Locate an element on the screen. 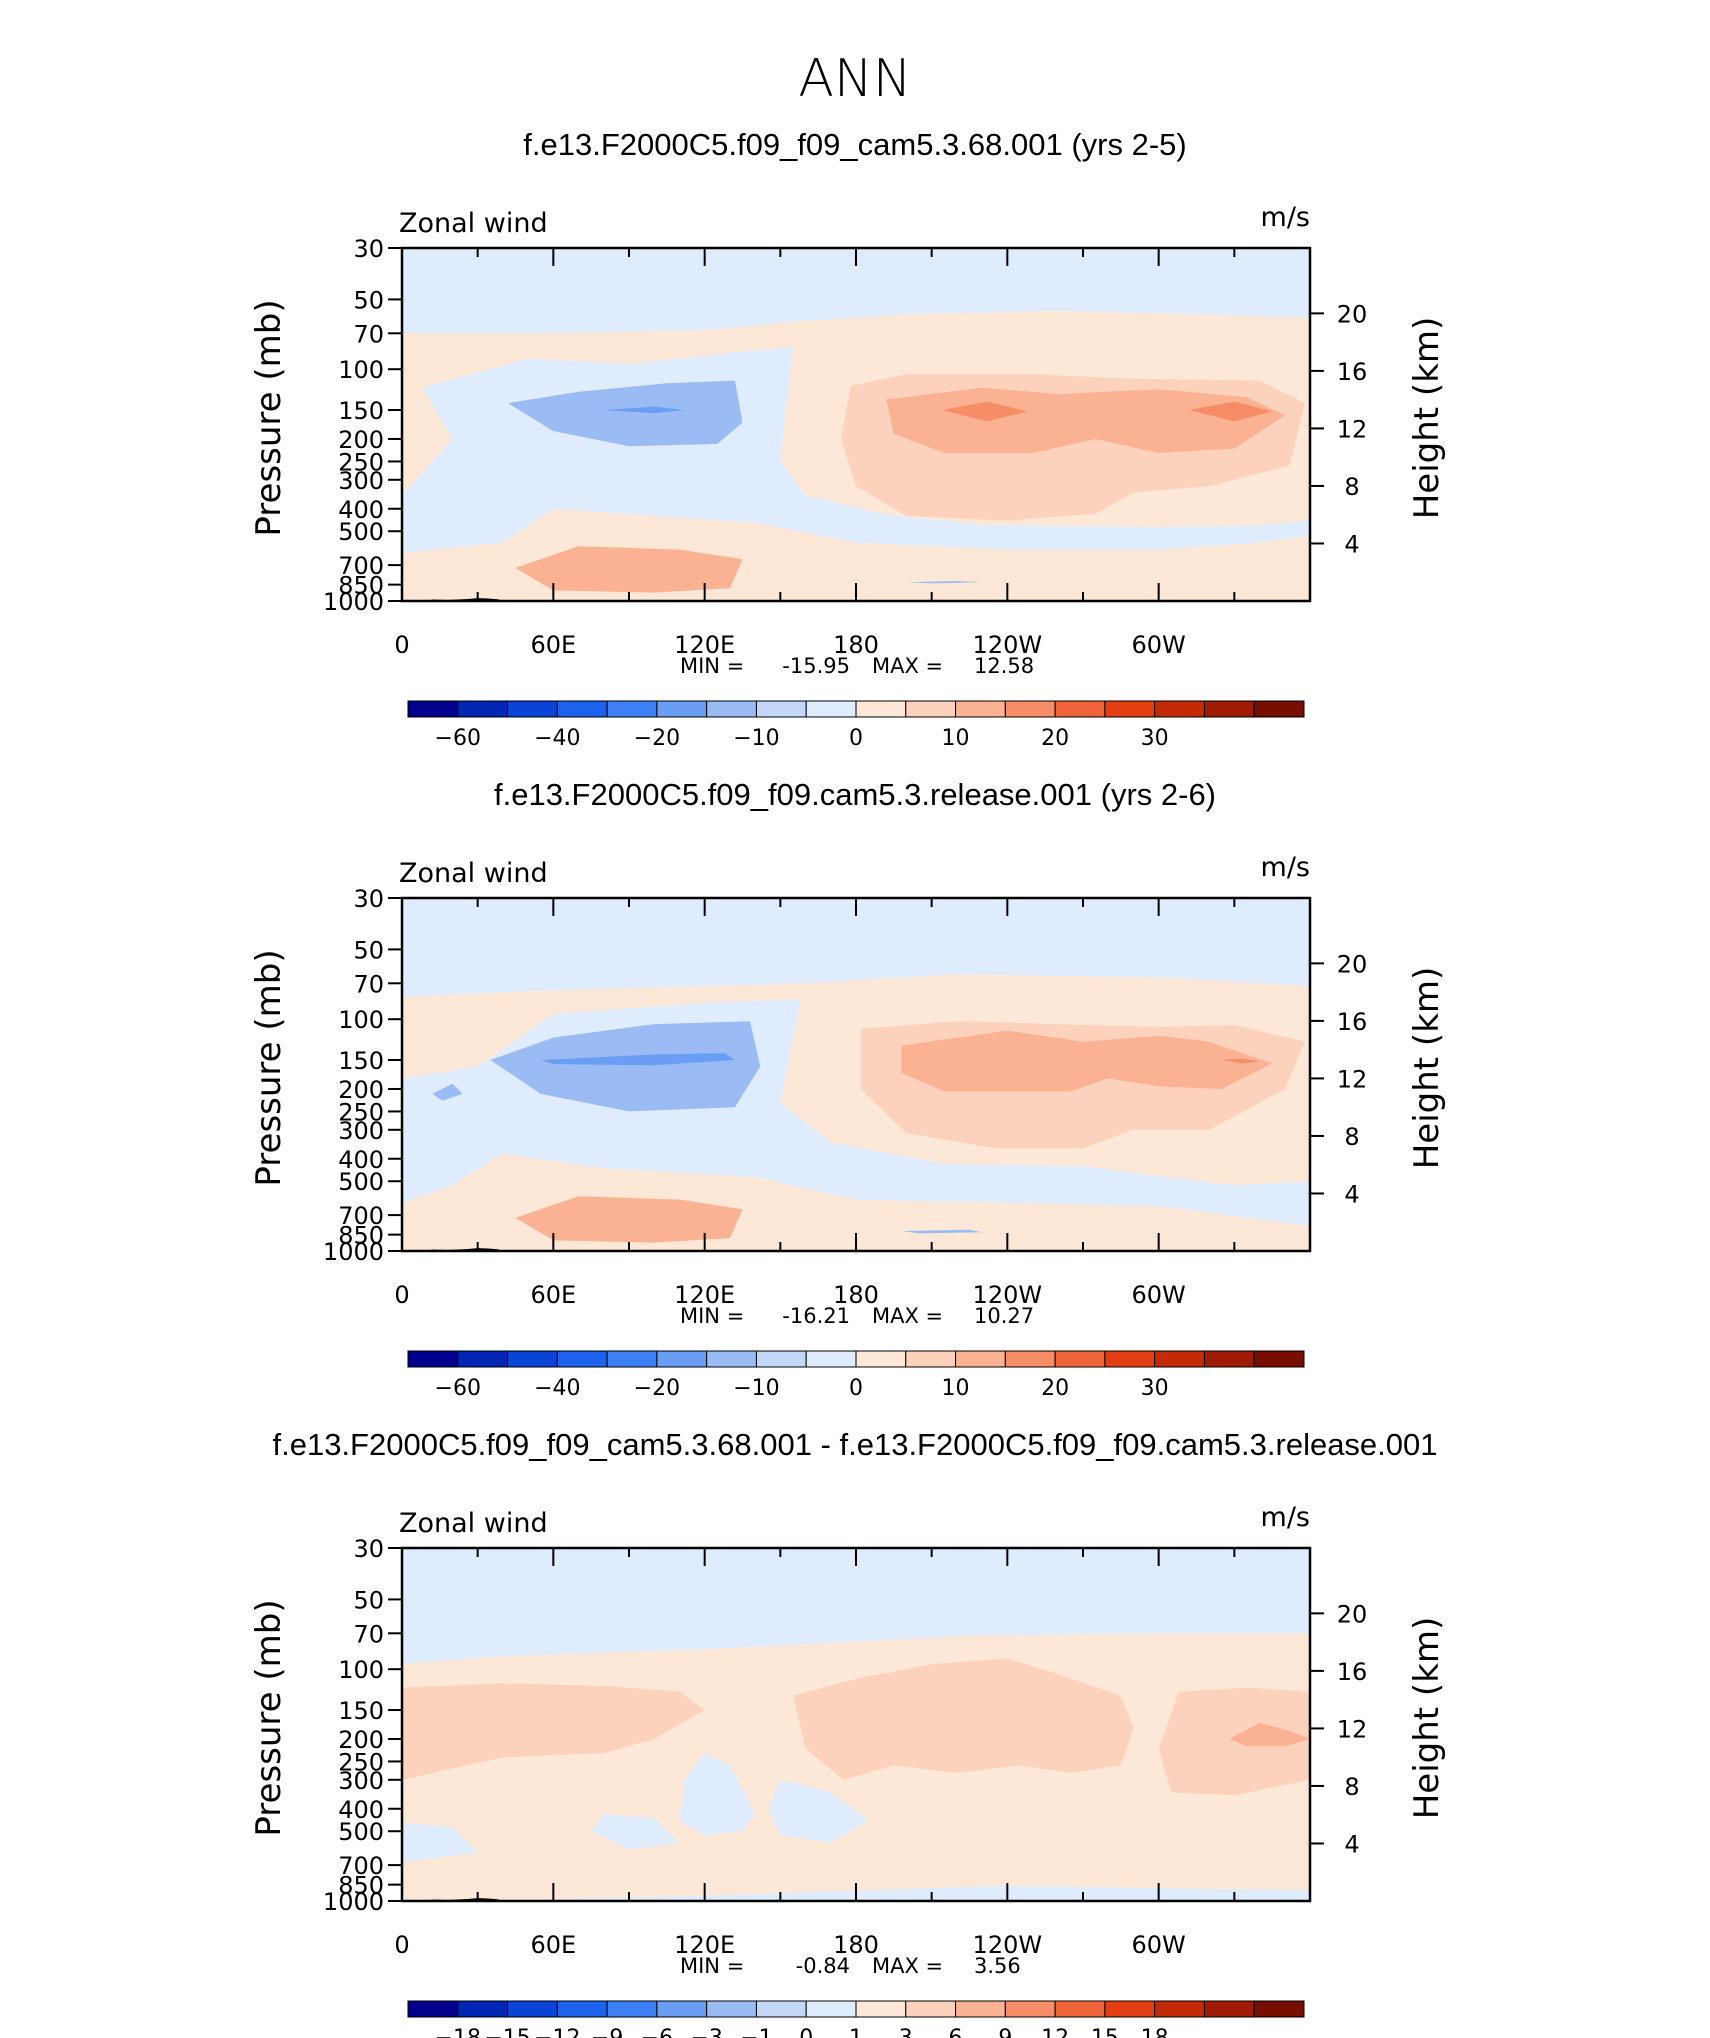  min-value: -15.95 is located at coordinates (816, 666).